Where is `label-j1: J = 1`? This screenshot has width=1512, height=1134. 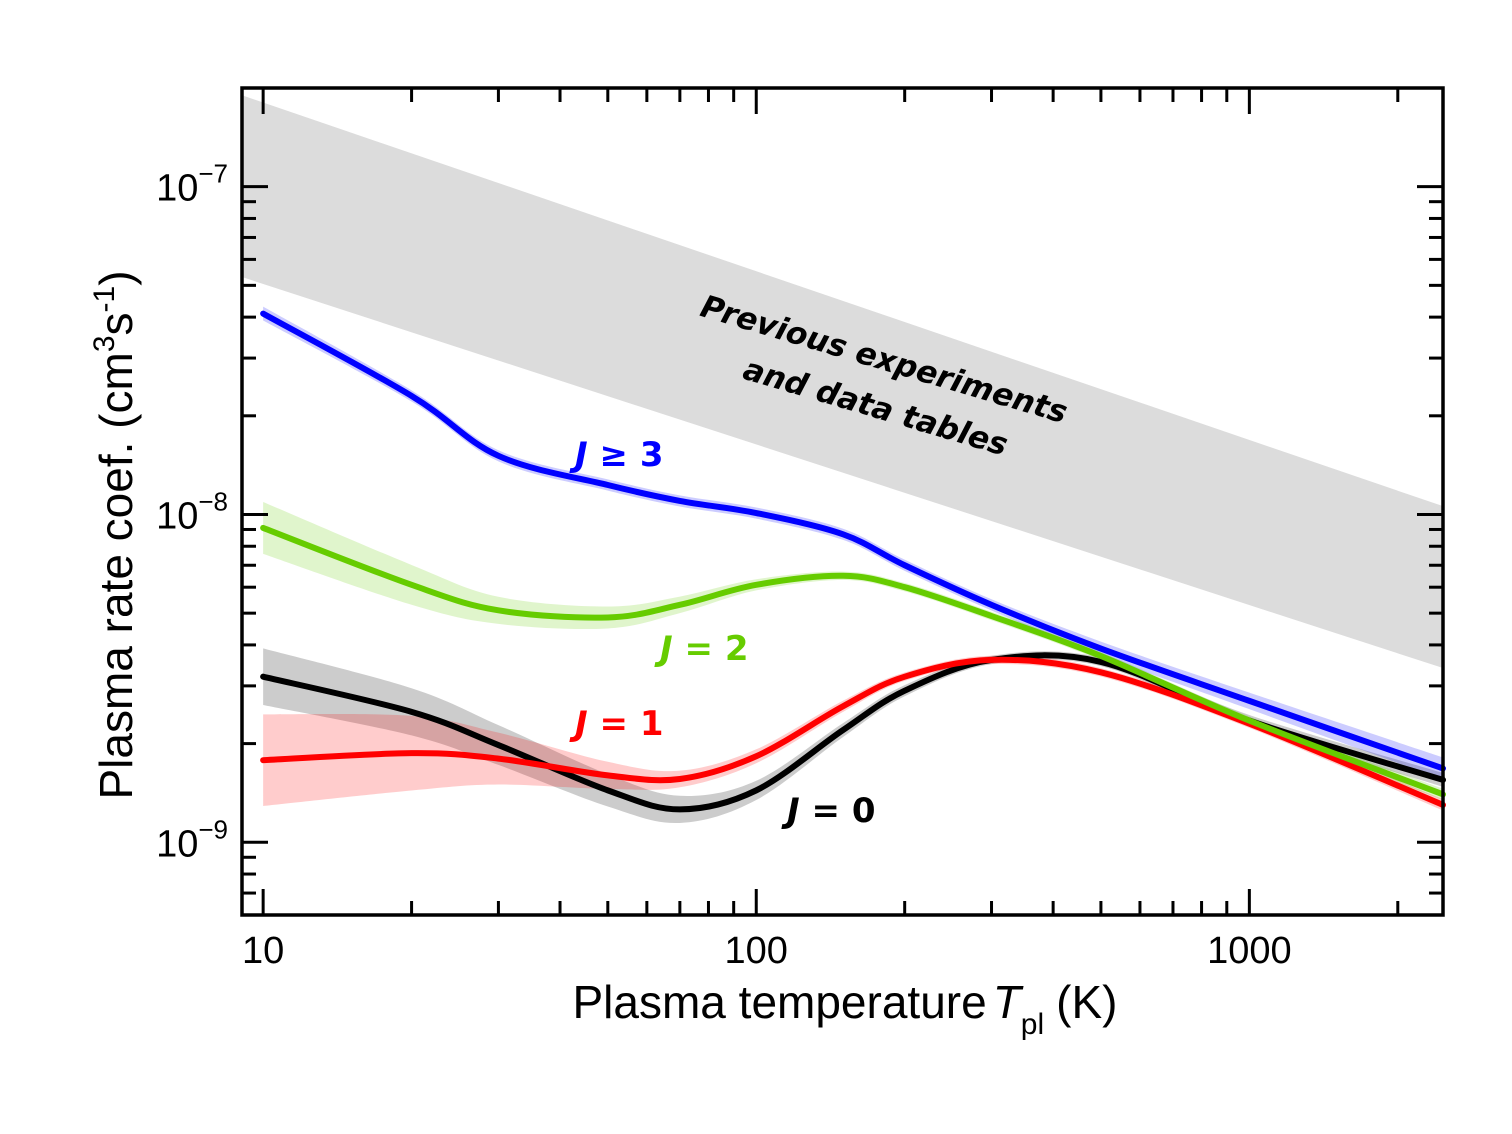
label-j1: J = 1 is located at coordinates (616, 724).